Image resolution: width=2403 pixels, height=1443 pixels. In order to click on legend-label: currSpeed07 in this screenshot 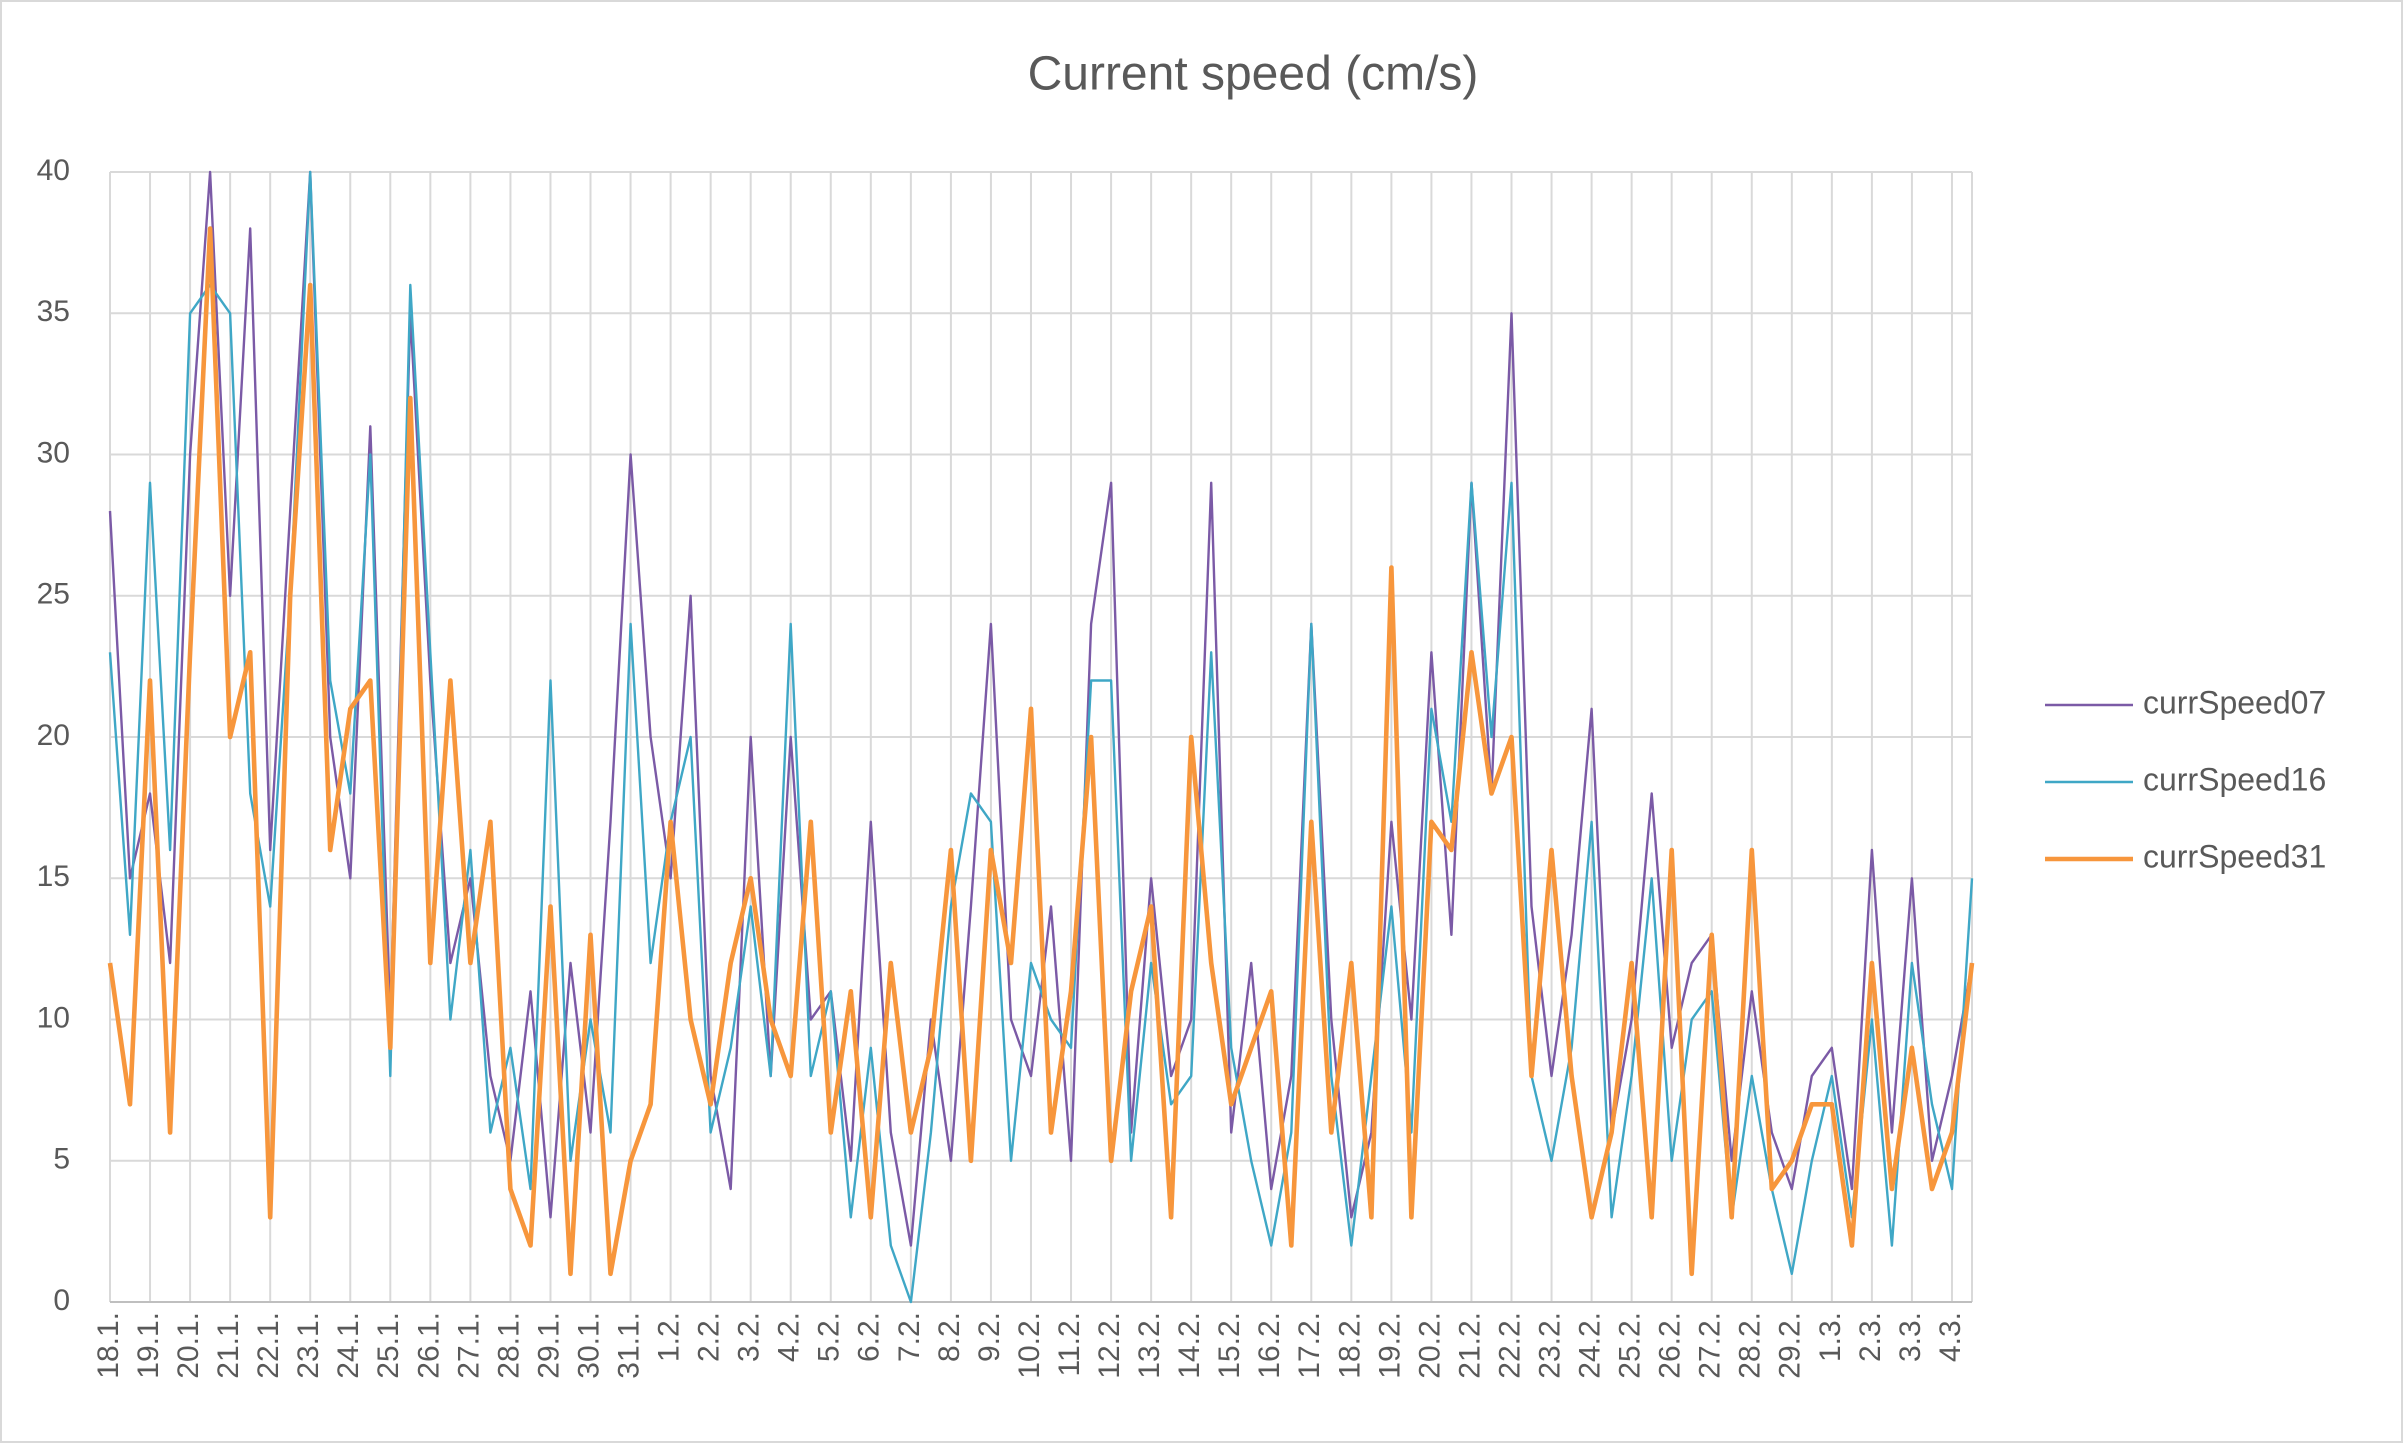, I will do `click(2234, 702)`.